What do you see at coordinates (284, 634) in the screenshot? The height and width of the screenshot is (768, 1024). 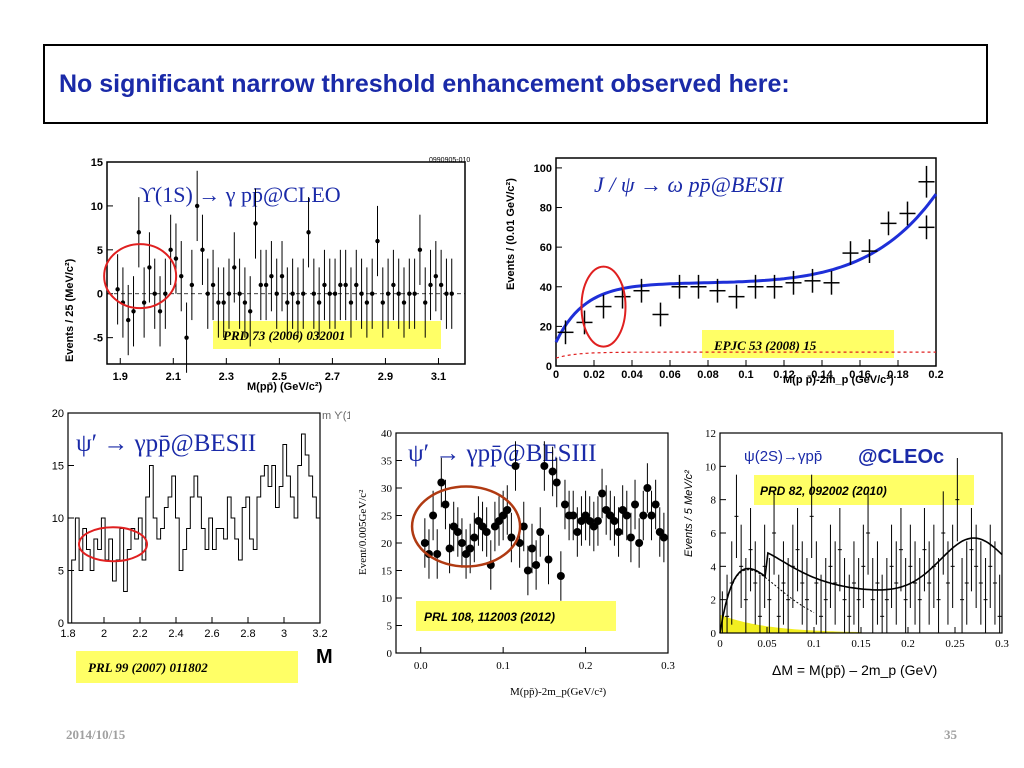 I see `x-tick-label: 3` at bounding box center [284, 634].